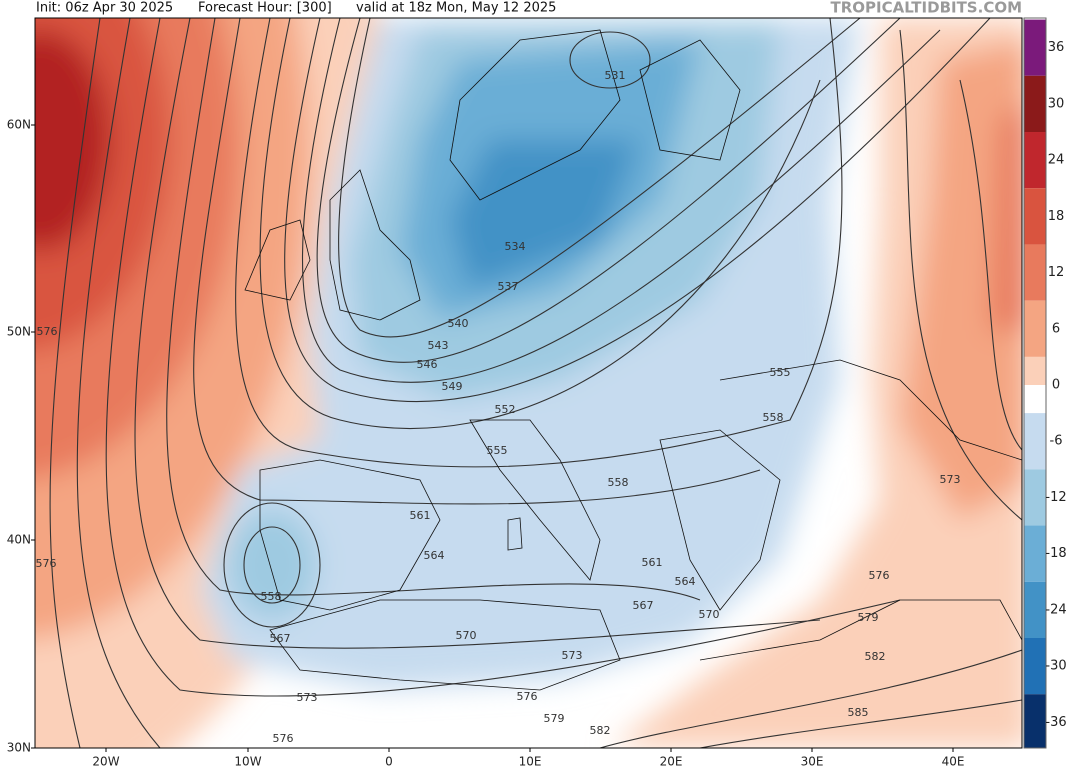  Describe the element at coordinates (1055, 609) in the screenshot. I see `colorbar-label: -24` at that location.